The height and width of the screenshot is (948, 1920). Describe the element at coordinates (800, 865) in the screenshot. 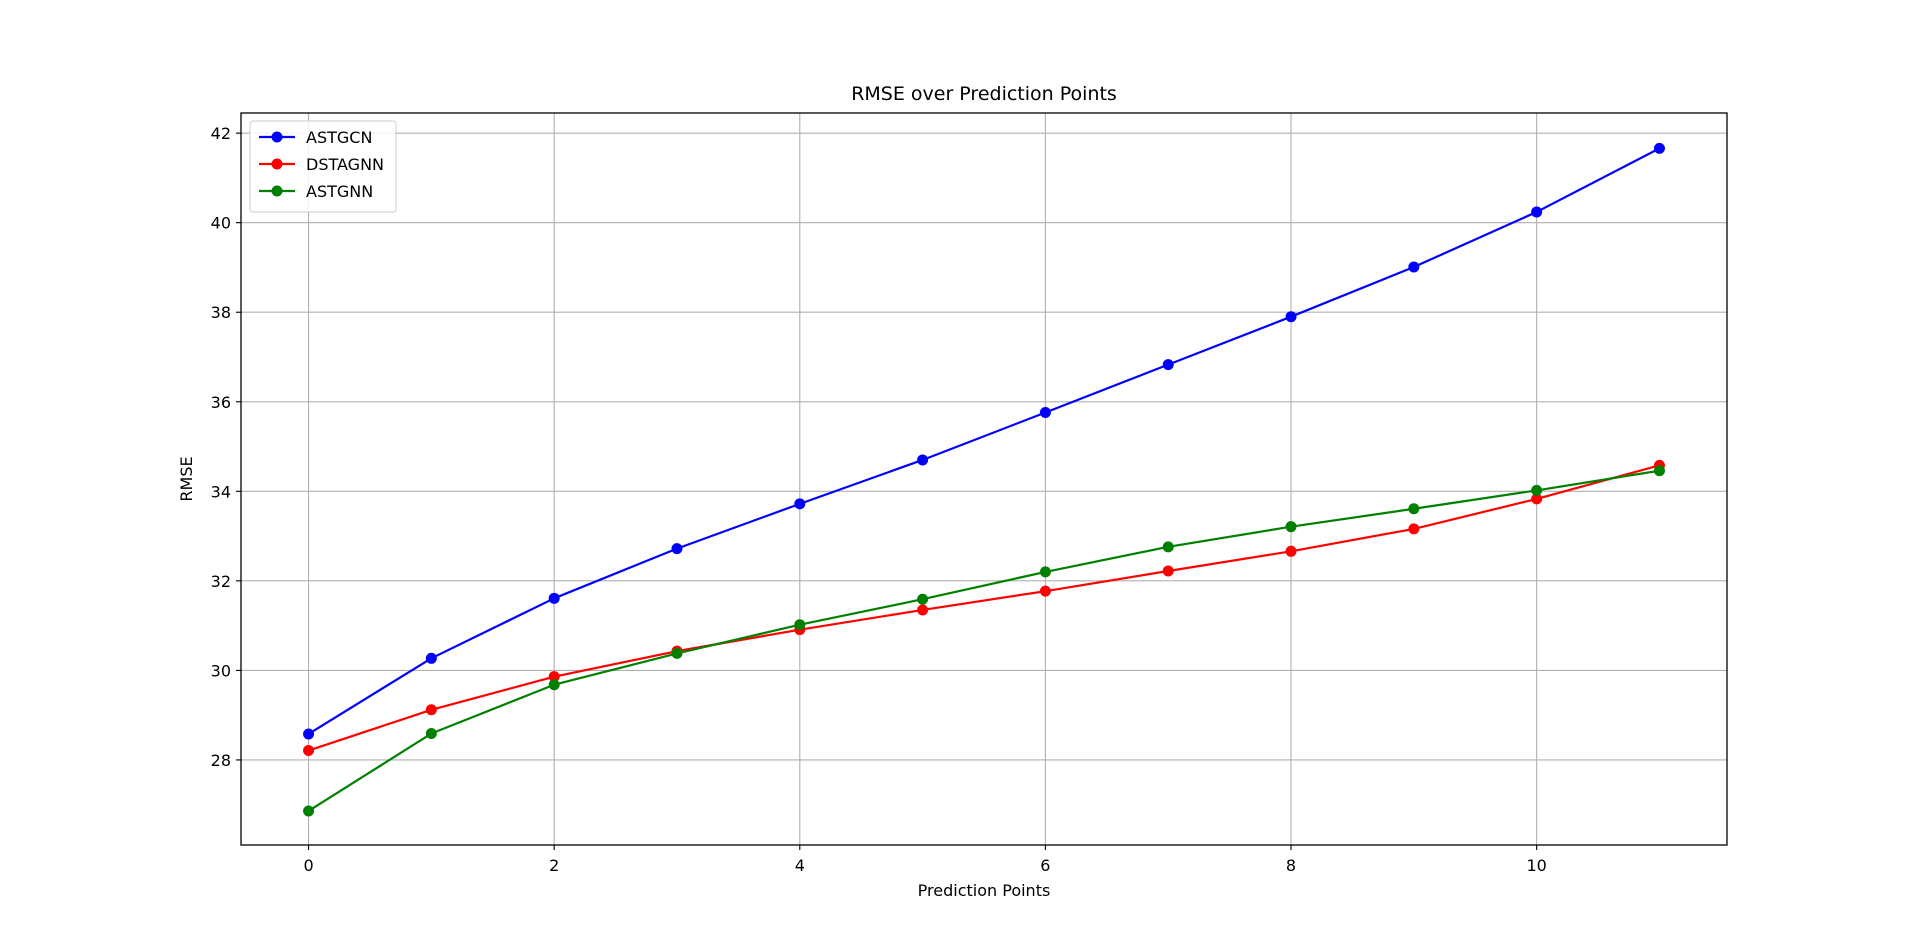

I see `x-tick-label: 4` at that location.